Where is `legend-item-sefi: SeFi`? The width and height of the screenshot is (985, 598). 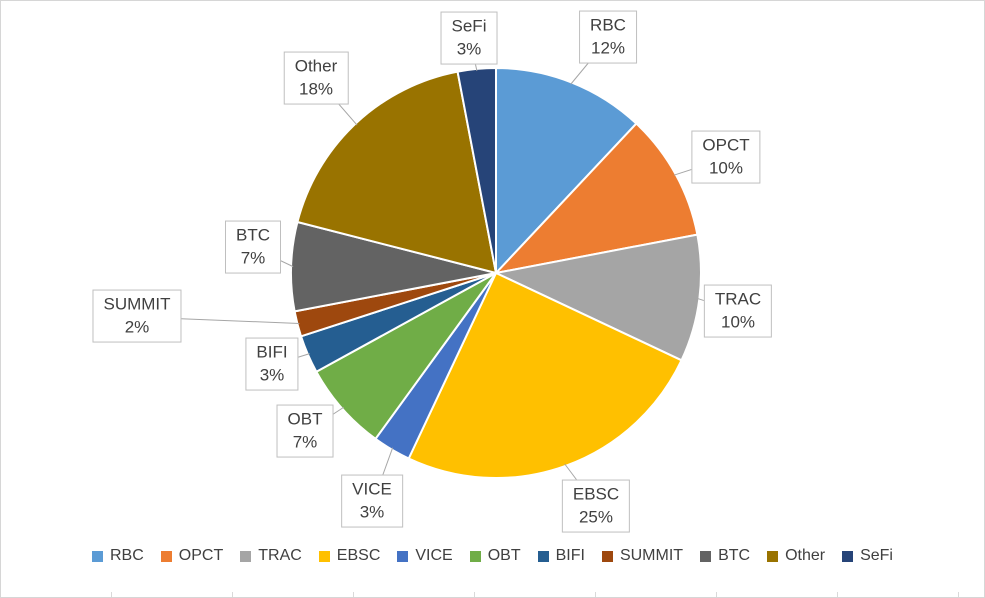 legend-item-sefi: SeFi is located at coordinates (867, 556).